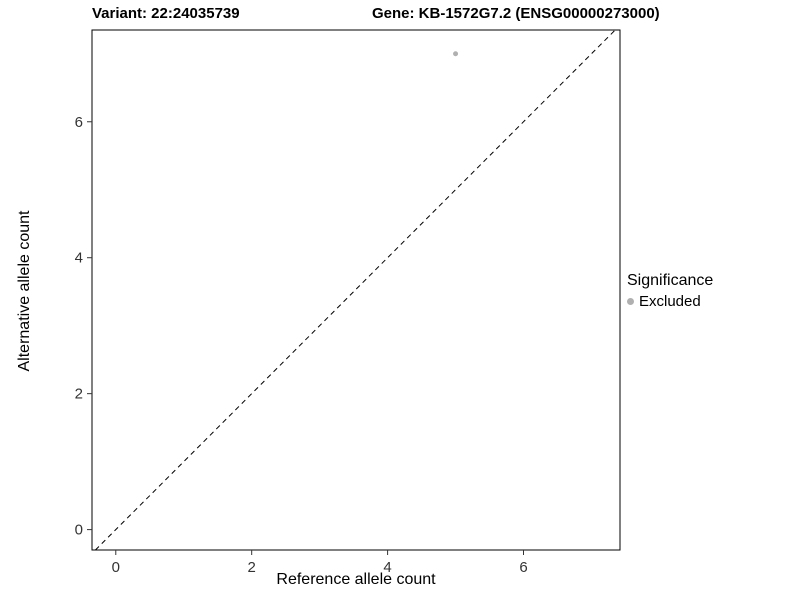 This screenshot has width=800, height=600. Describe the element at coordinates (630, 301) in the screenshot. I see `legend-point-icon` at that location.